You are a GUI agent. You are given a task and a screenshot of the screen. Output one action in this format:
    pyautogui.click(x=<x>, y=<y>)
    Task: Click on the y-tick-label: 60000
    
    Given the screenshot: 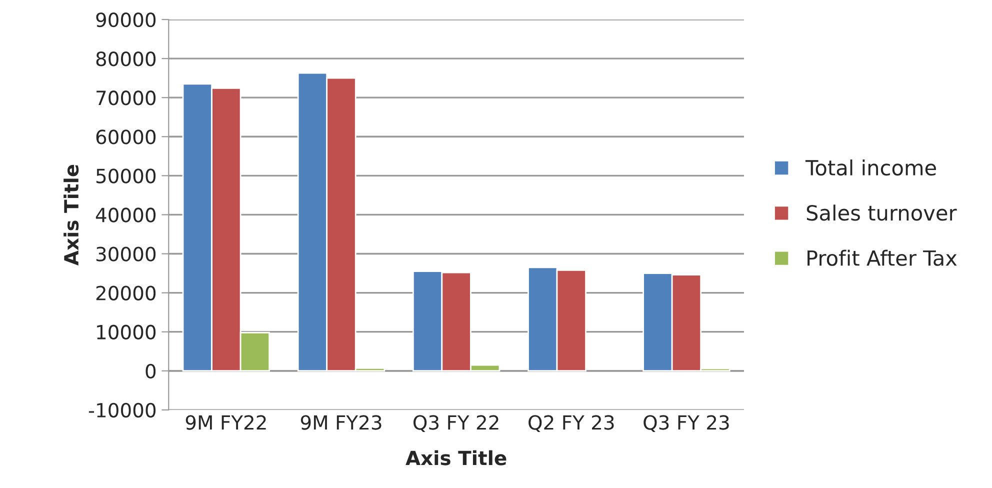 What is the action you would take?
    pyautogui.click(x=126, y=137)
    